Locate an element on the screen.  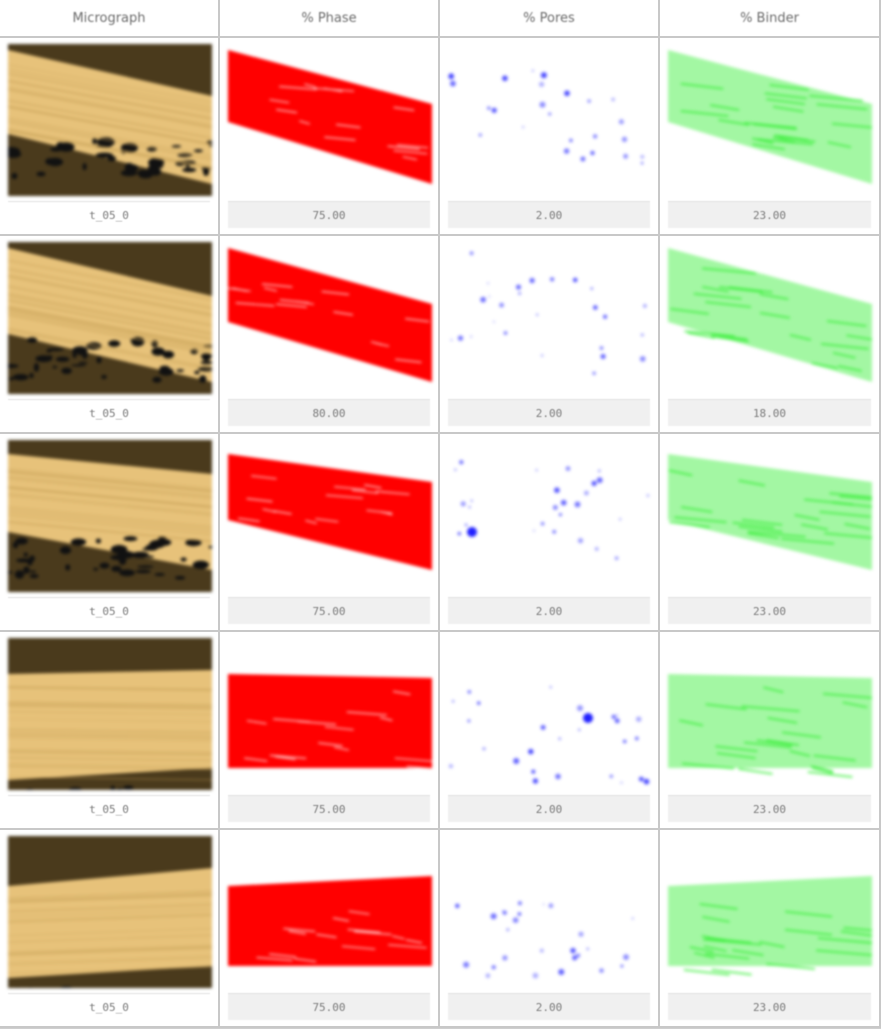
header-phase: % Phase is located at coordinates (330, 19).